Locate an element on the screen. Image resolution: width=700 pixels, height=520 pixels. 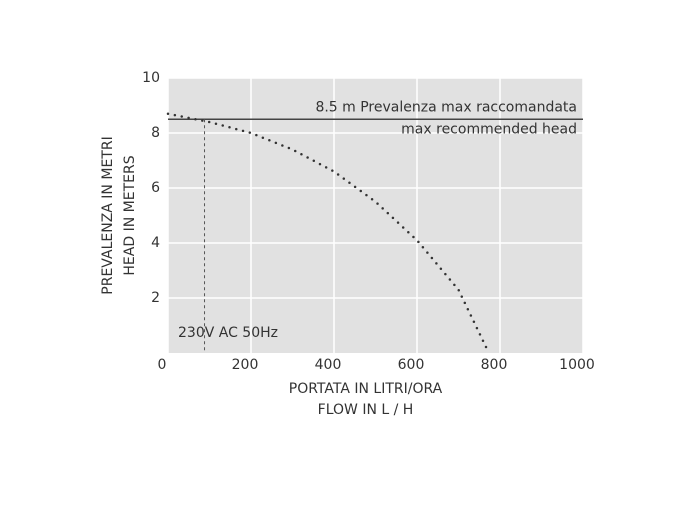
y-tick-label: 2 is located at coordinates (155, 298).